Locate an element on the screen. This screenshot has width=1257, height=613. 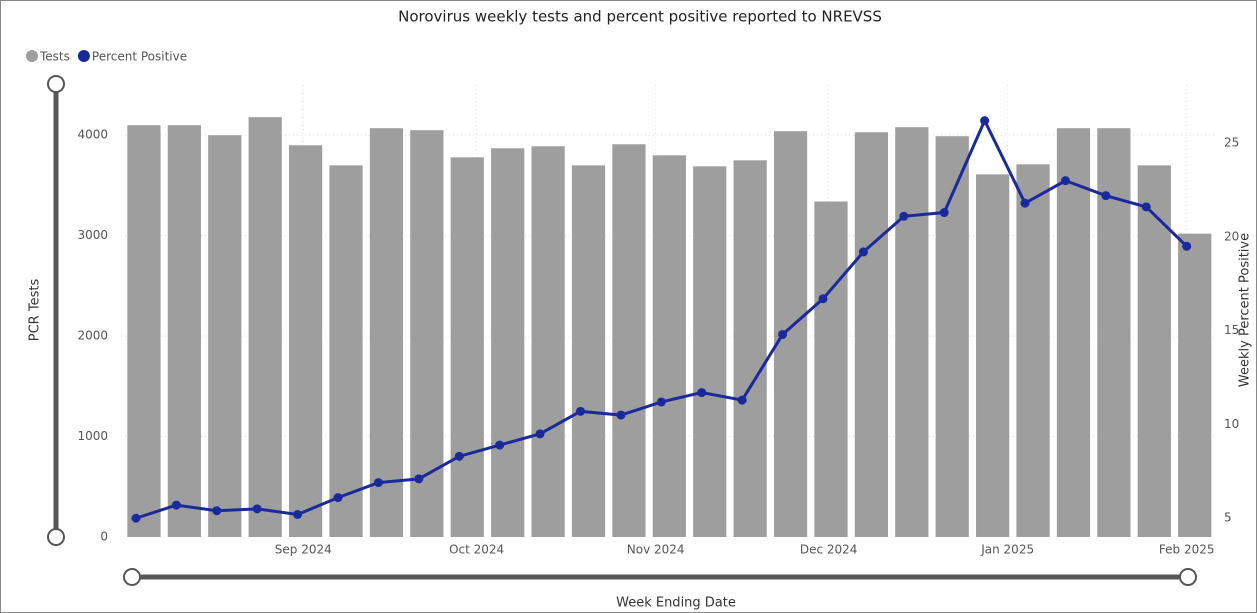
y-tick-label: 0 is located at coordinates (104, 537).